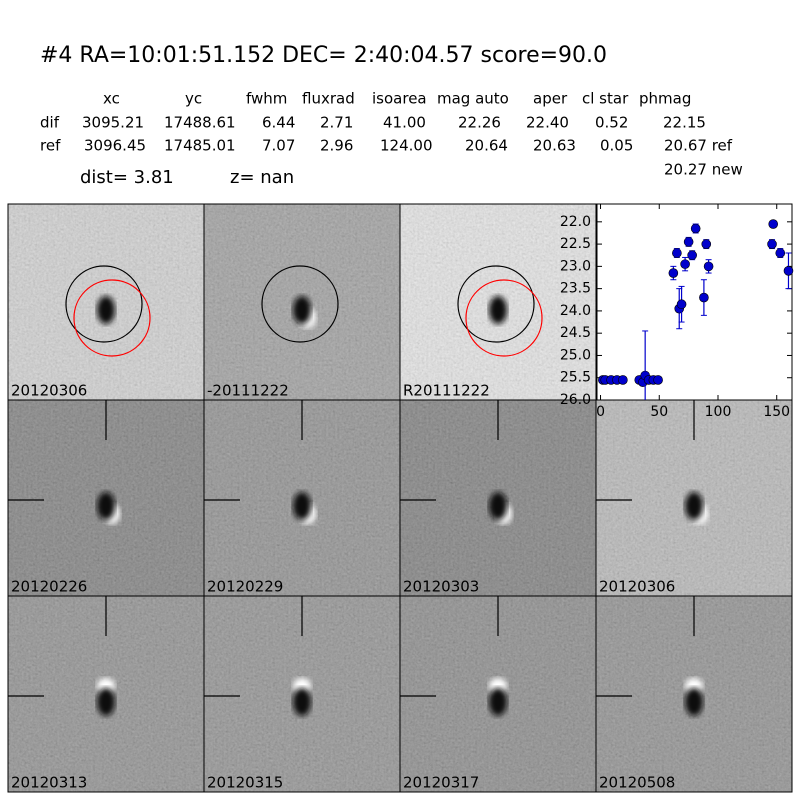  What do you see at coordinates (473, 99) in the screenshot?
I see `column-header: mag auto` at bounding box center [473, 99].